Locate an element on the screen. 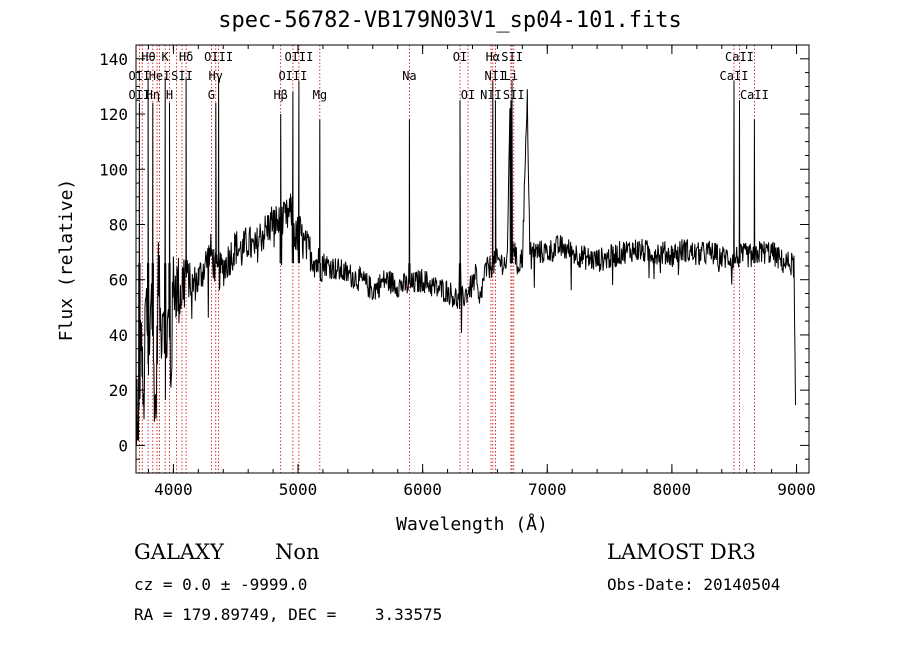 The image size is (900, 649). y-tick-label-1: 20 is located at coordinates (118, 390).